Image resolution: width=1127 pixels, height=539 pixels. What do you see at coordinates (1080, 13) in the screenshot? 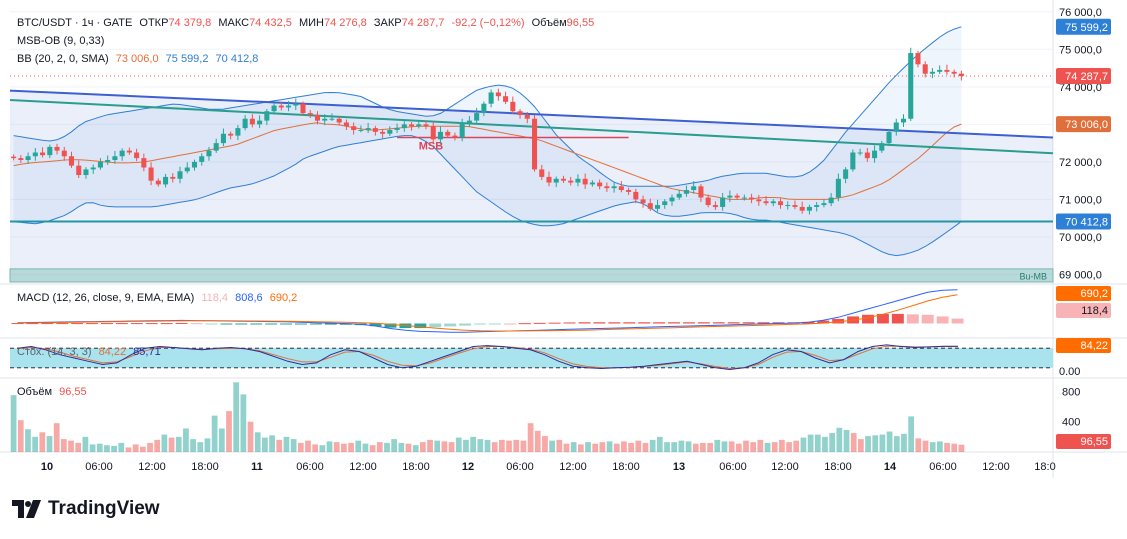
I see `price-tick-label: 76 000,0` at bounding box center [1080, 13].